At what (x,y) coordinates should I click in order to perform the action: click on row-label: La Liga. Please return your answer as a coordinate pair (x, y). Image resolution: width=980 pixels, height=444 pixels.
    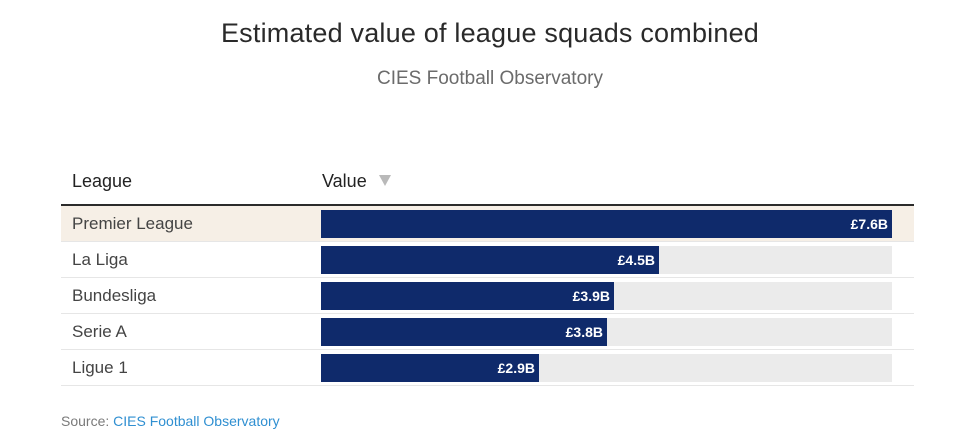
    Looking at the image, I should click on (100, 259).